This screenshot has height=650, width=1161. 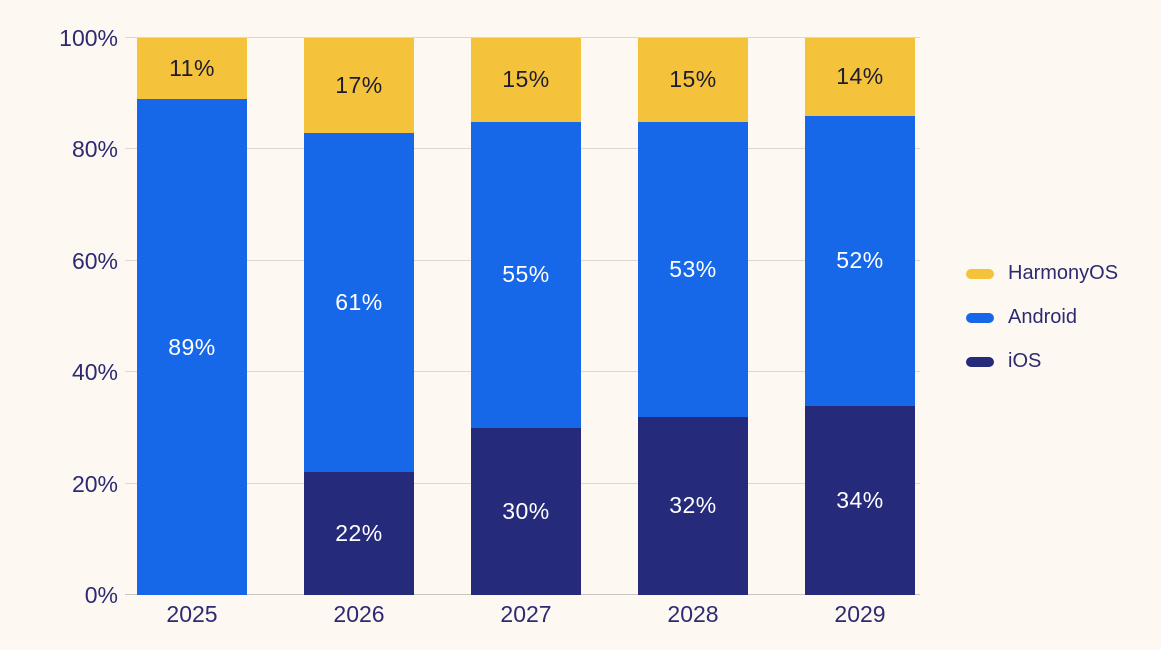 I want to click on bar-2025: 11% 89%, so click(x=192, y=316).